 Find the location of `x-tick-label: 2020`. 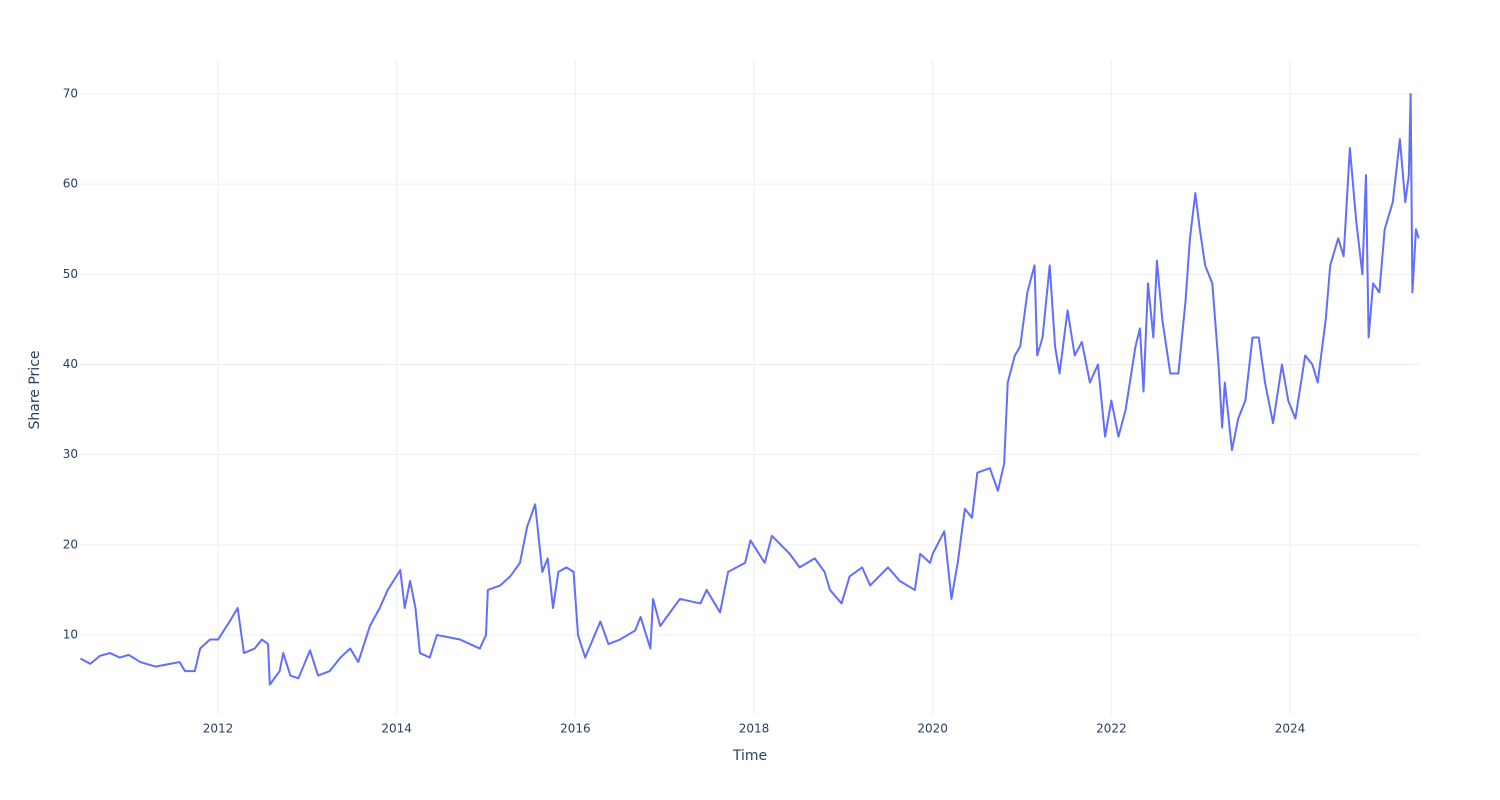

x-tick-label: 2020 is located at coordinates (932, 729).